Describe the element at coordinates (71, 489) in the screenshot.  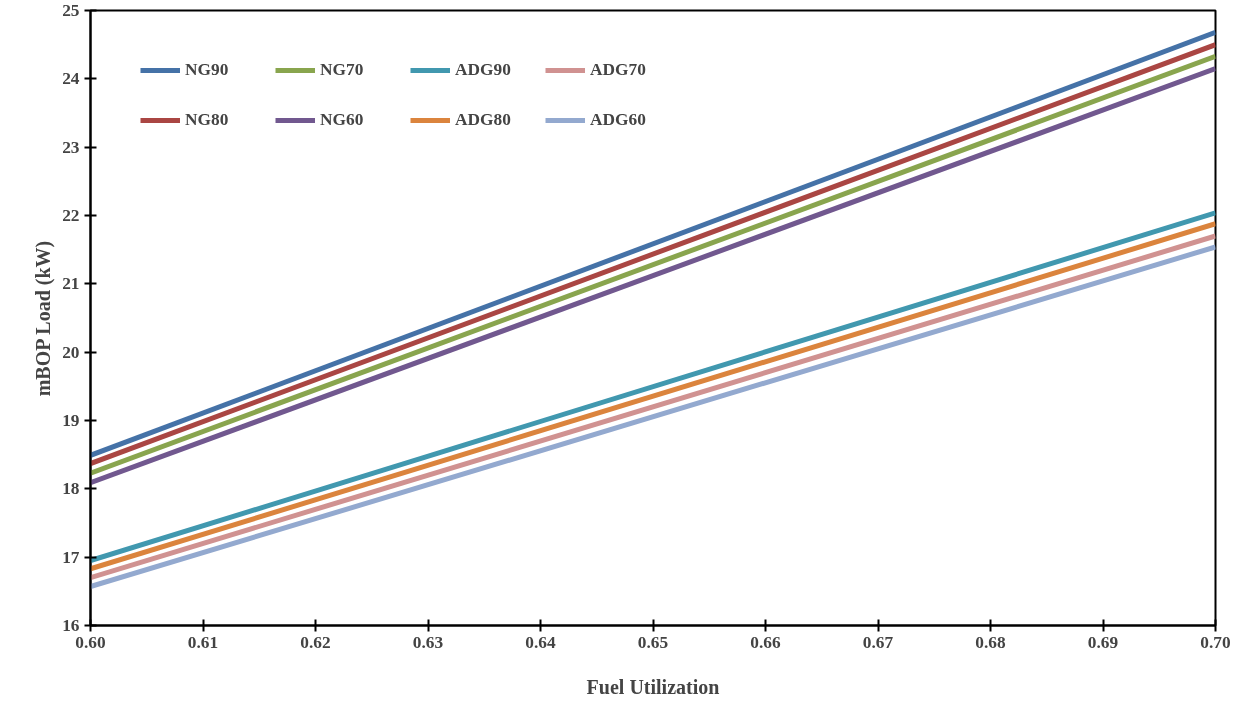
I see `y-tick-label: 18` at that location.